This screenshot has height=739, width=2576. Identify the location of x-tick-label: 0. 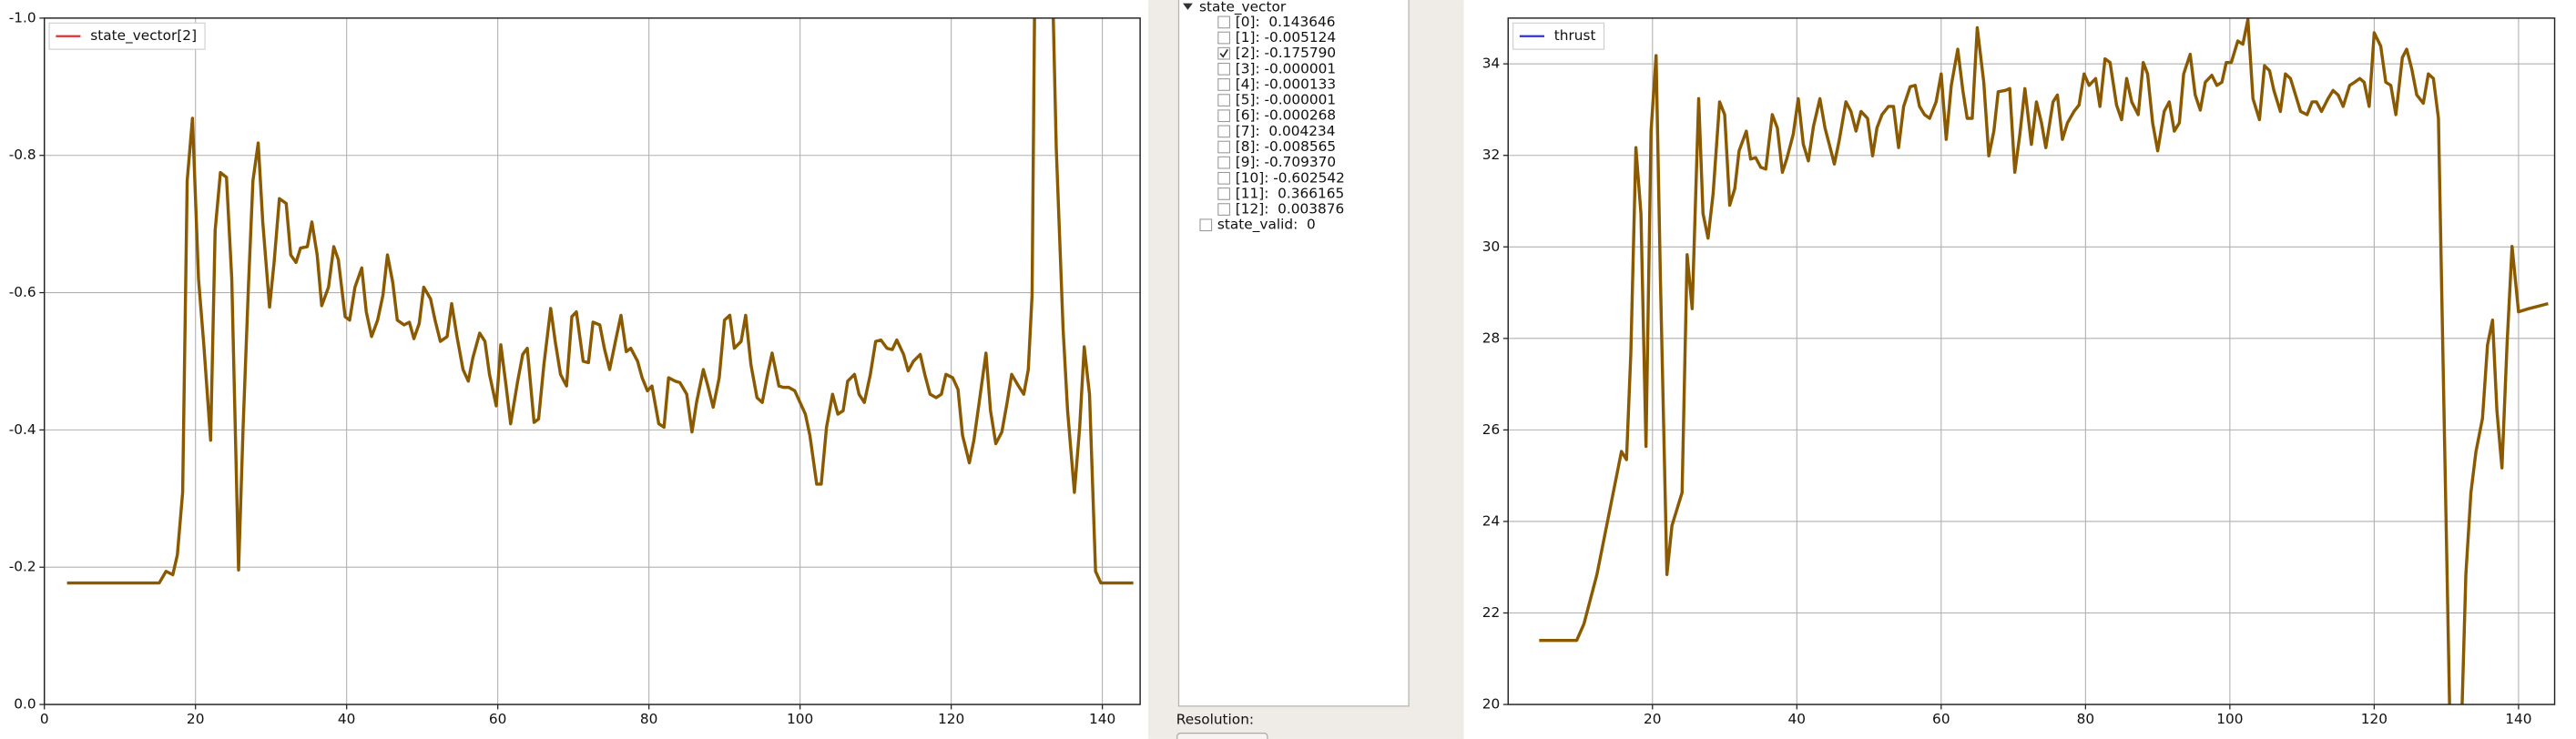
(44, 719).